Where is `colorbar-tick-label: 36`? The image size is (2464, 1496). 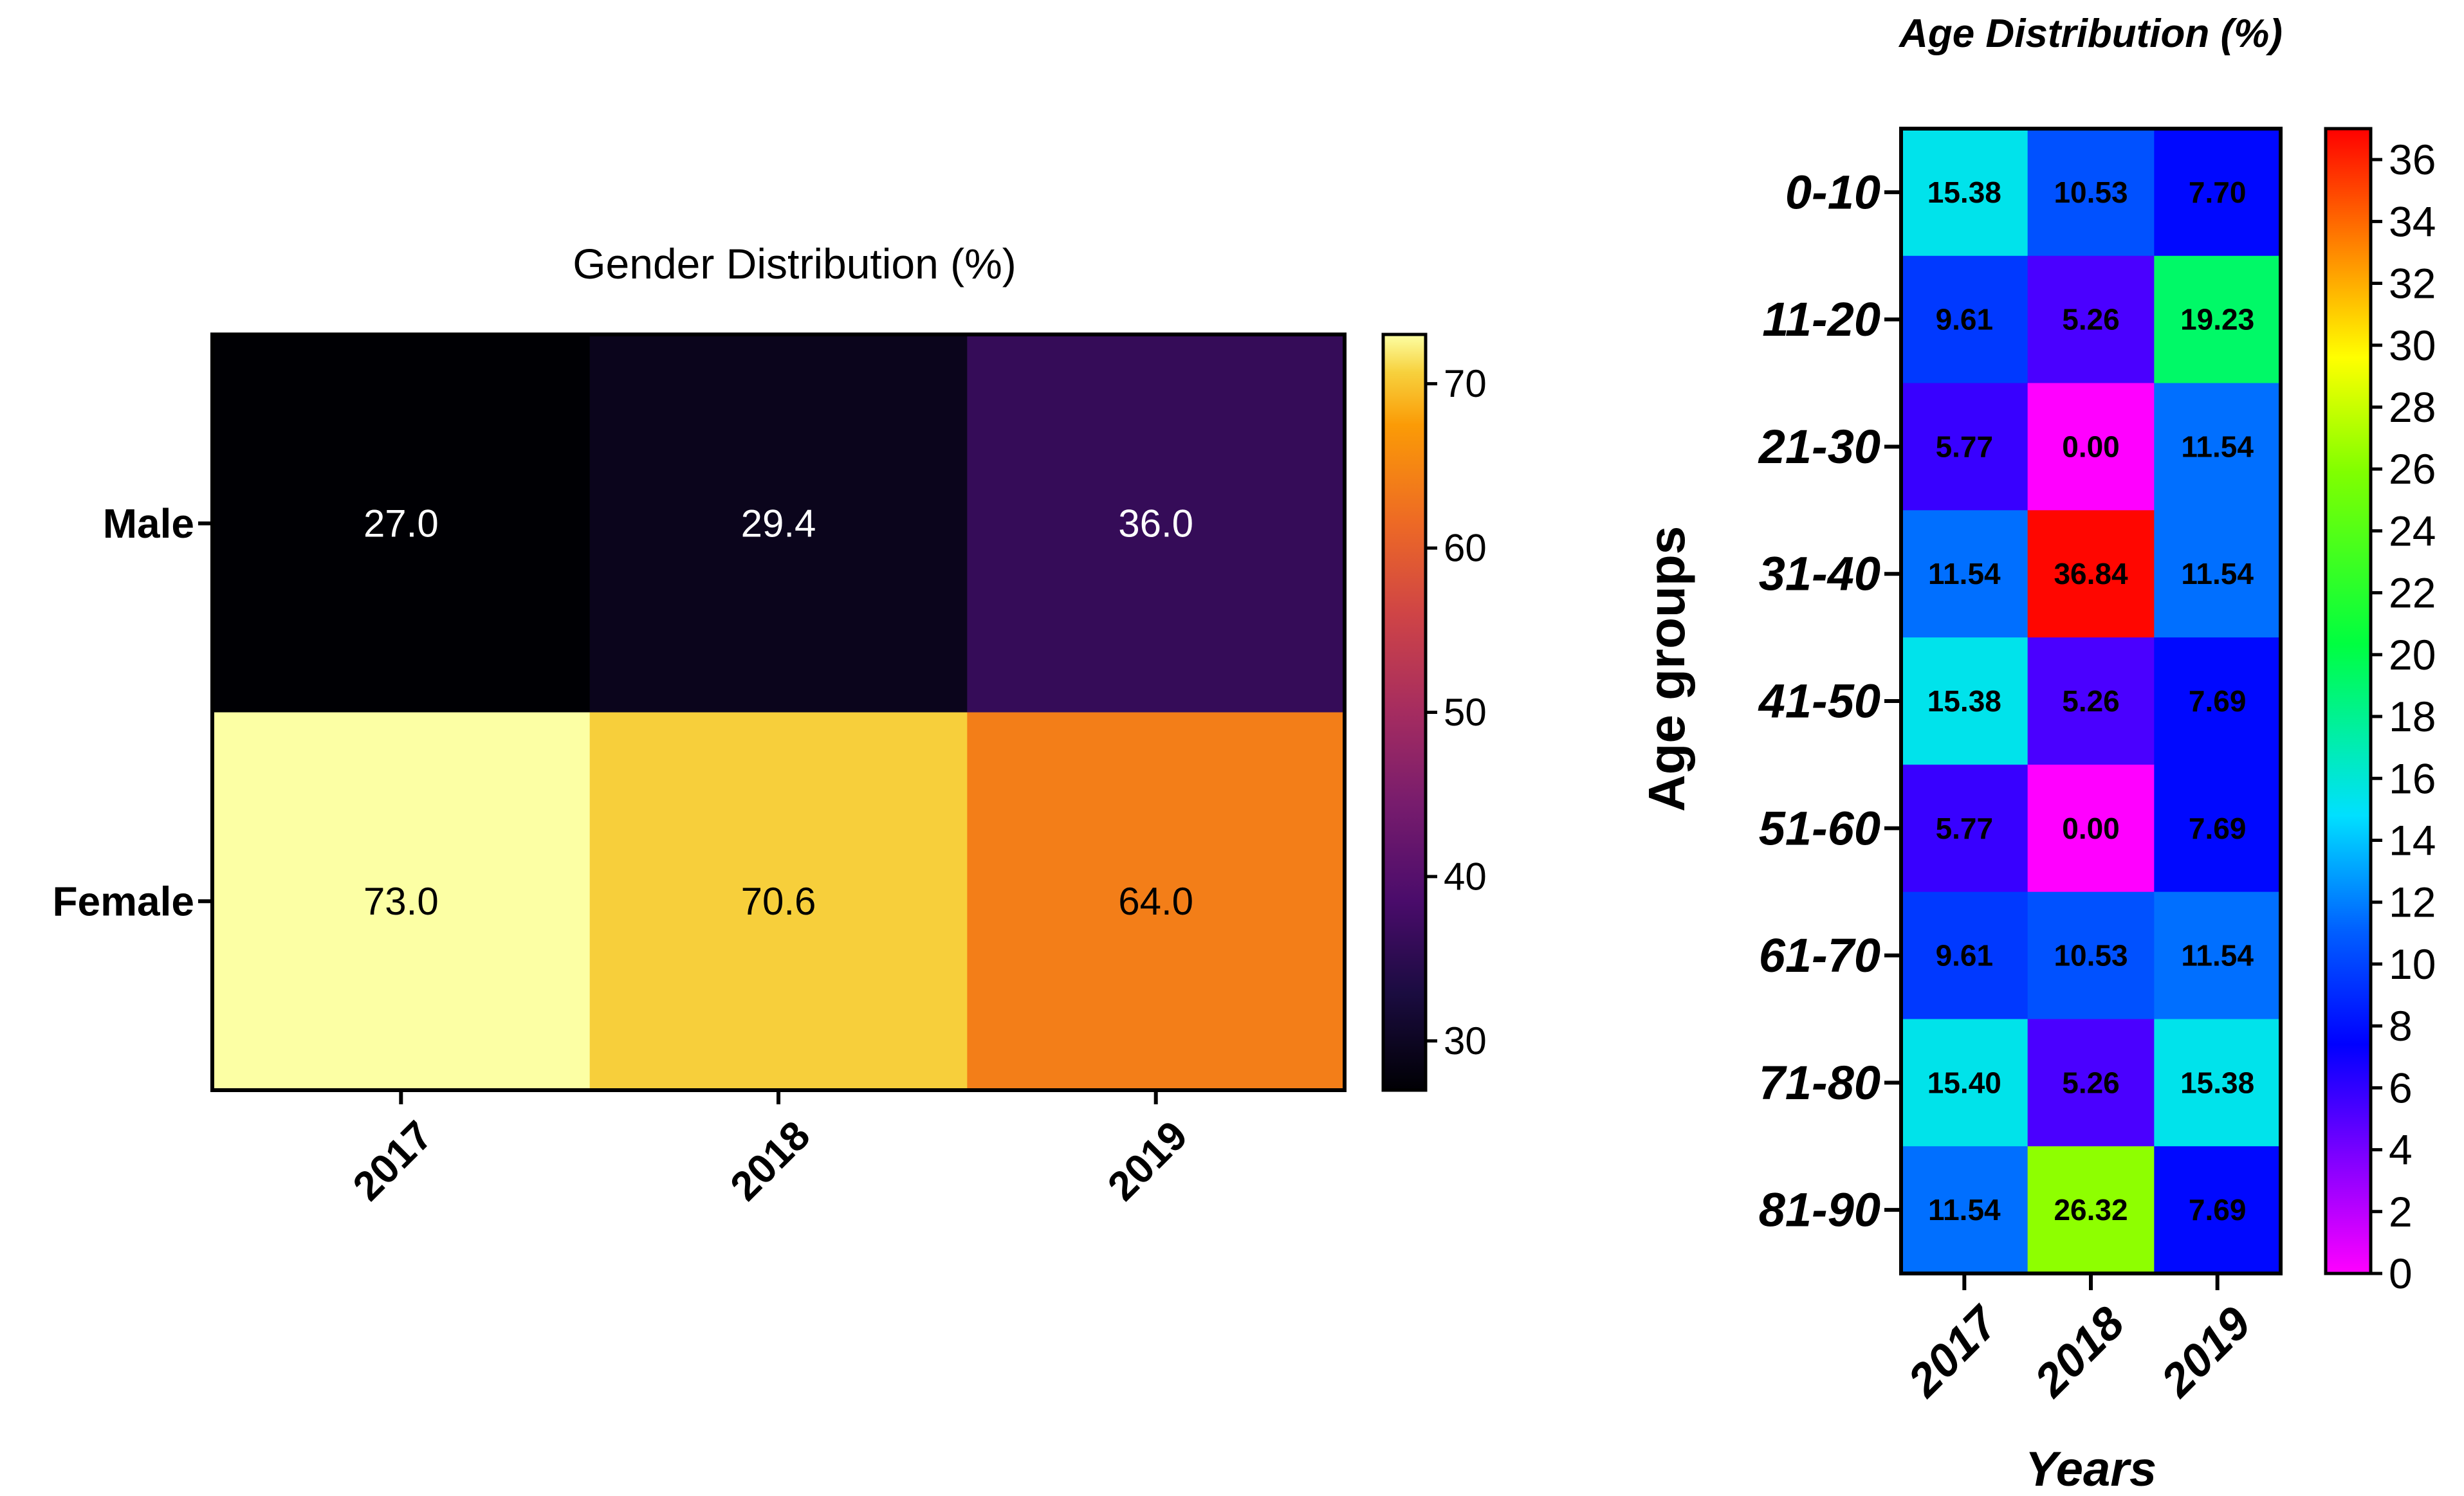
colorbar-tick-label: 36 is located at coordinates (2412, 160).